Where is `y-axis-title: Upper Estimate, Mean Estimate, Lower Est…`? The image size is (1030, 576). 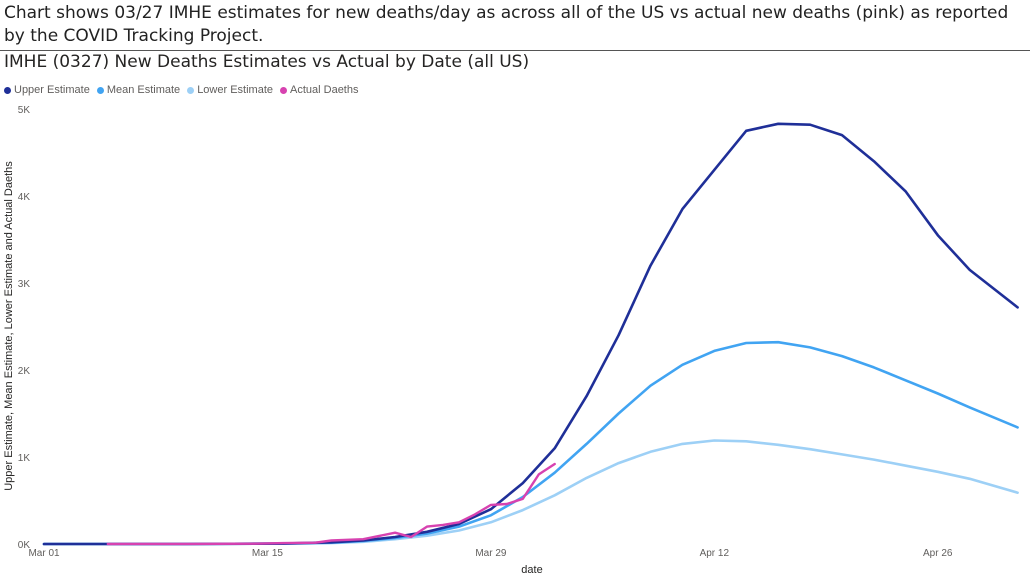
y-axis-title: Upper Estimate, Mean Estimate, Lower Est… is located at coordinates (9, 326).